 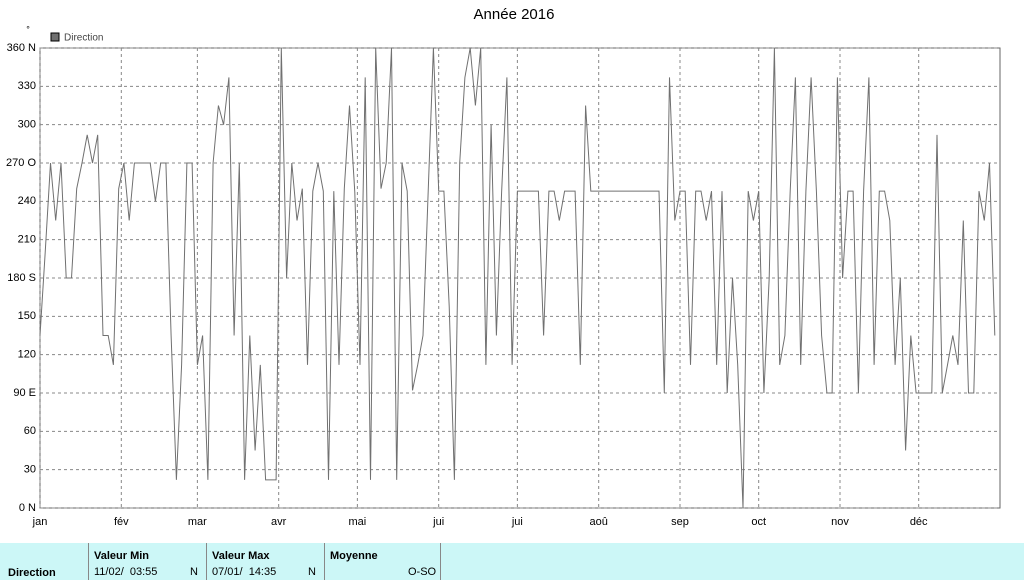 What do you see at coordinates (194, 572) in the screenshot?
I see `min-dir: N` at bounding box center [194, 572].